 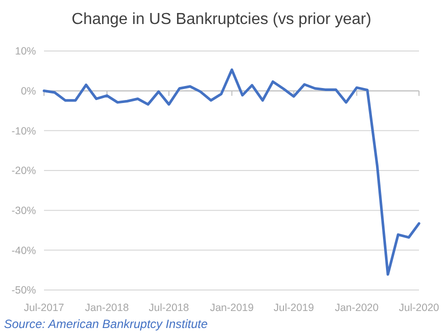 I want to click on y-tick-label: 10%, so click(x=25, y=52).